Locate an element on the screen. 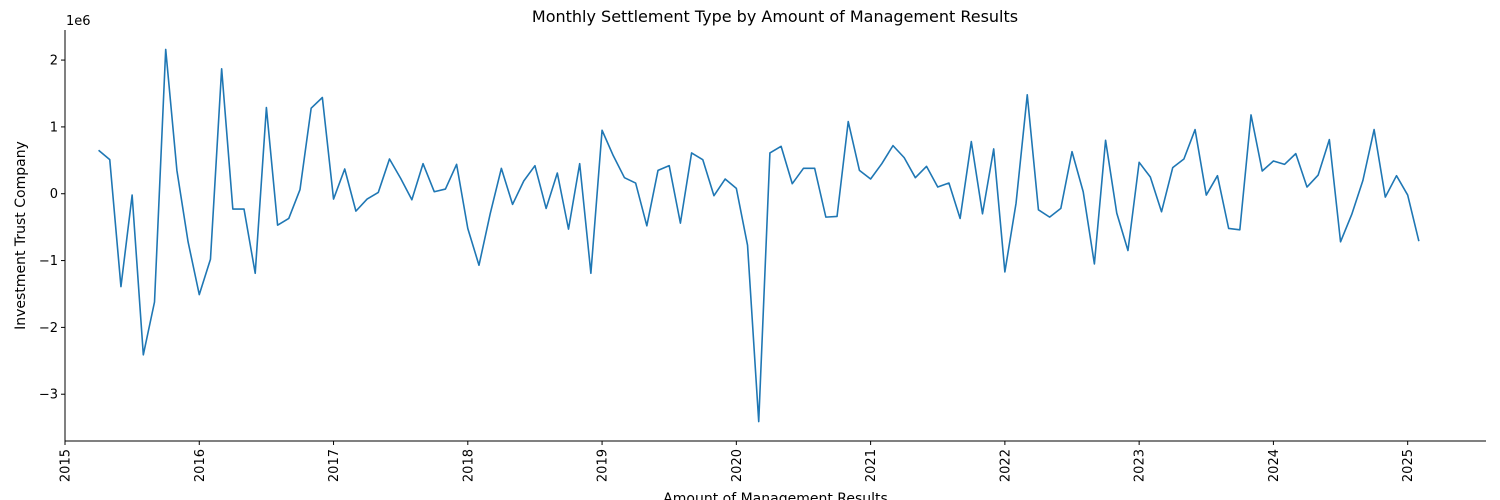  x-tick-label: 2020 is located at coordinates (737, 465).